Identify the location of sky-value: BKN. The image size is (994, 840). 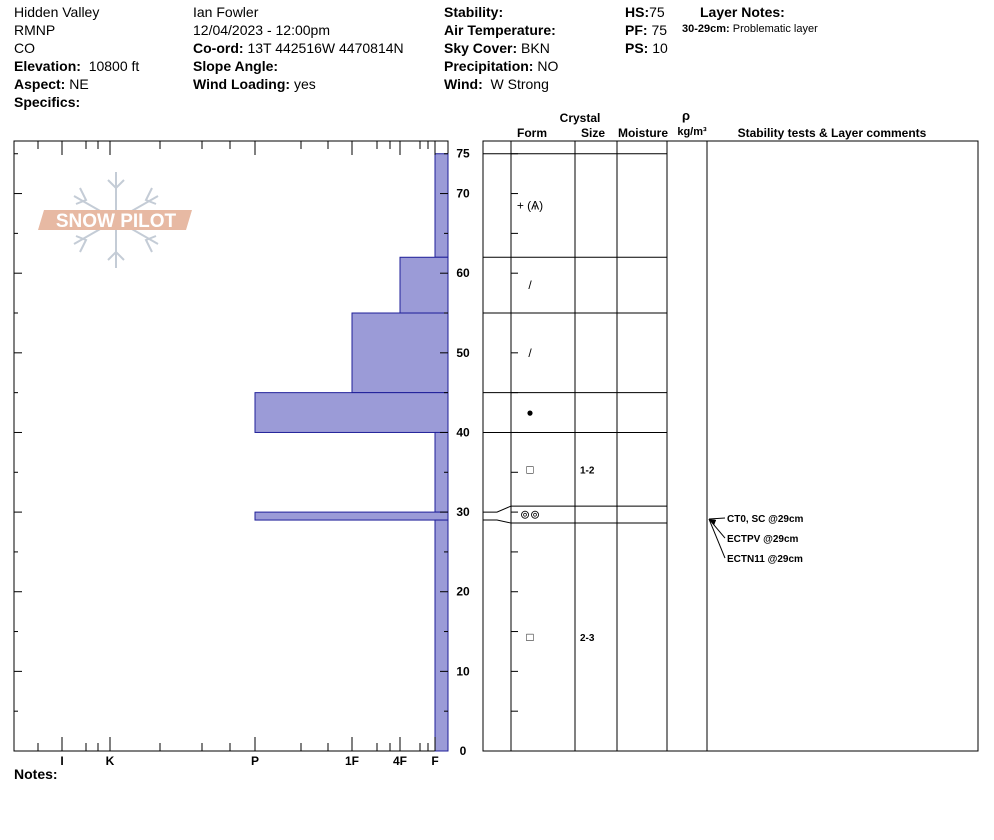
(535, 48).